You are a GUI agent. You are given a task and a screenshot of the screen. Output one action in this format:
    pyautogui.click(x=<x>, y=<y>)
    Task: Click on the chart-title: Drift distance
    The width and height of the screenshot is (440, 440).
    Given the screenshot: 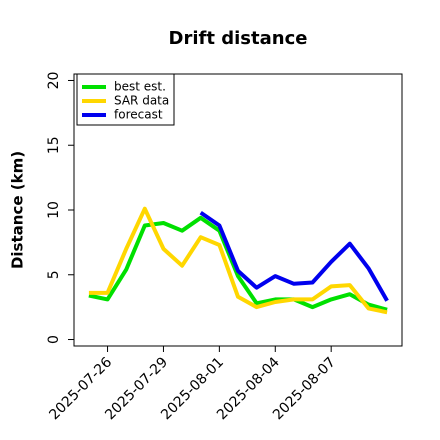 What is the action you would take?
    pyautogui.click(x=238, y=38)
    